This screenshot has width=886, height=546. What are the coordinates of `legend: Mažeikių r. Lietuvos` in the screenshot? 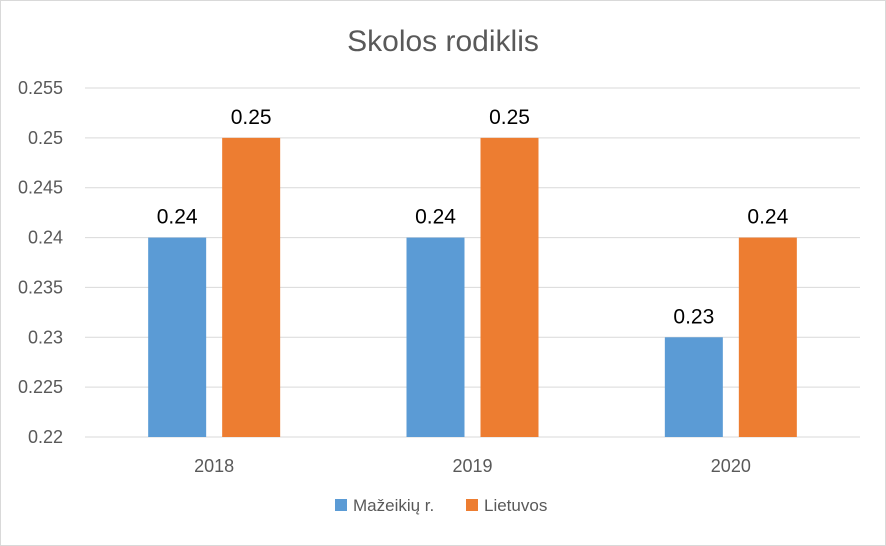 It's located at (441, 505).